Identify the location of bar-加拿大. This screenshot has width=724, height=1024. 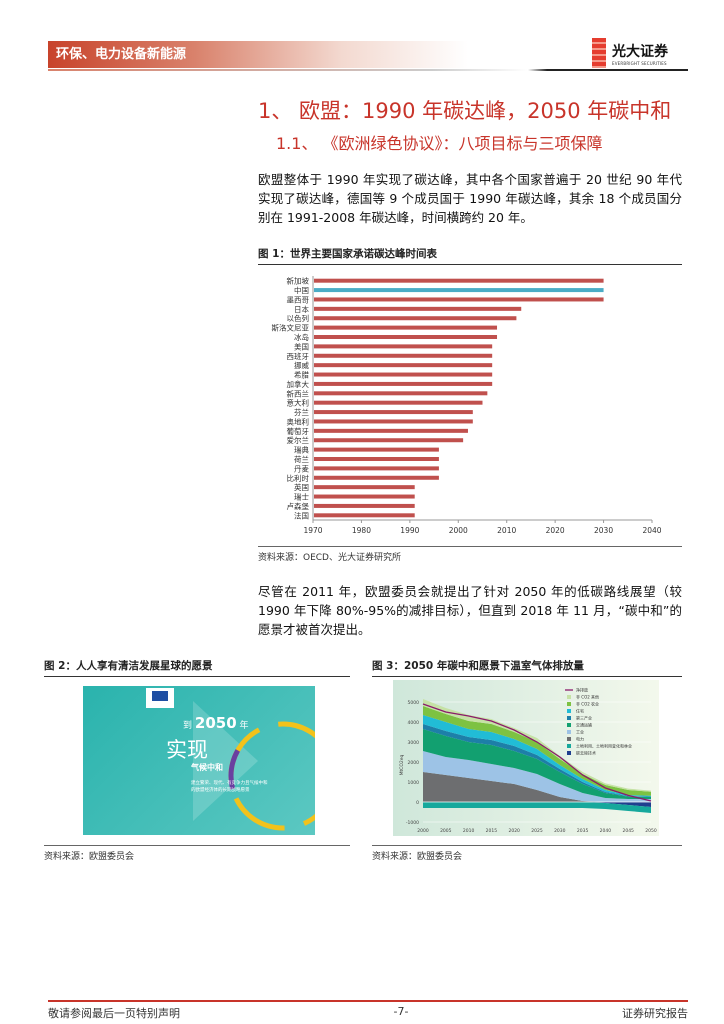
(403, 383).